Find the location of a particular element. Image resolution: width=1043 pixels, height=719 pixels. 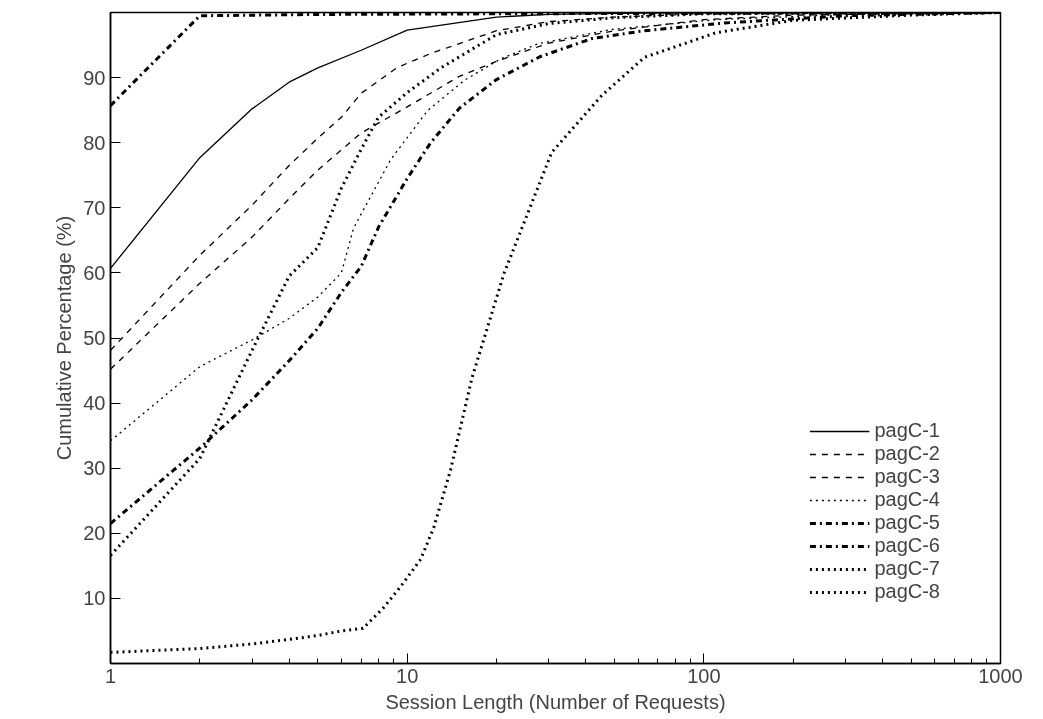

x-tick-label: 10 is located at coordinates (407, 675).